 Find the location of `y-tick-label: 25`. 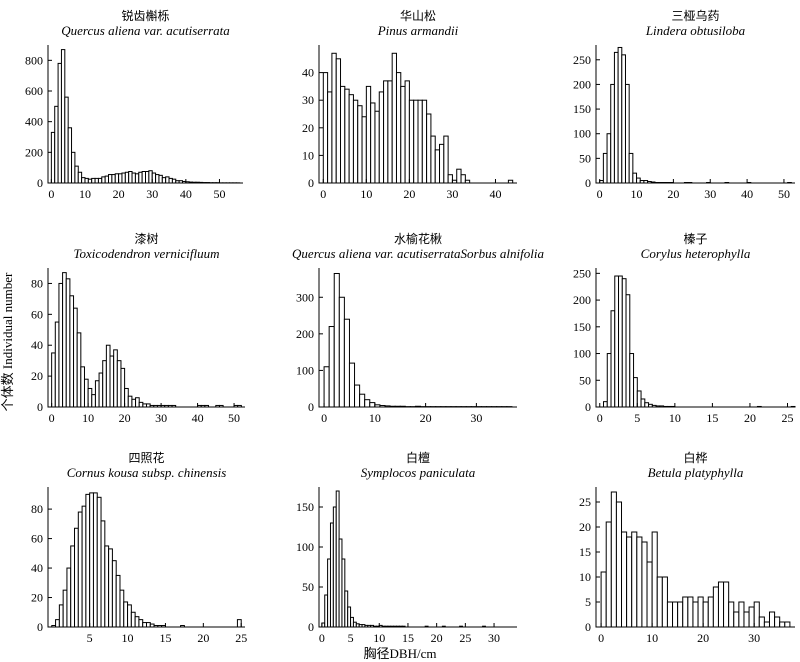

y-tick-label: 25 is located at coordinates (585, 502).